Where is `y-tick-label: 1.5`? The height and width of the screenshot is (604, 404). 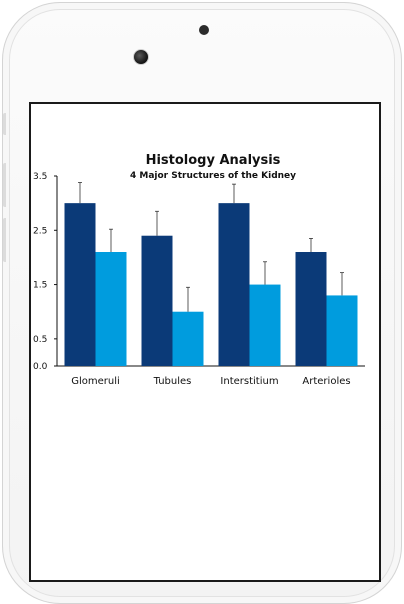
y-tick-label: 1.5 is located at coordinates (40, 286).